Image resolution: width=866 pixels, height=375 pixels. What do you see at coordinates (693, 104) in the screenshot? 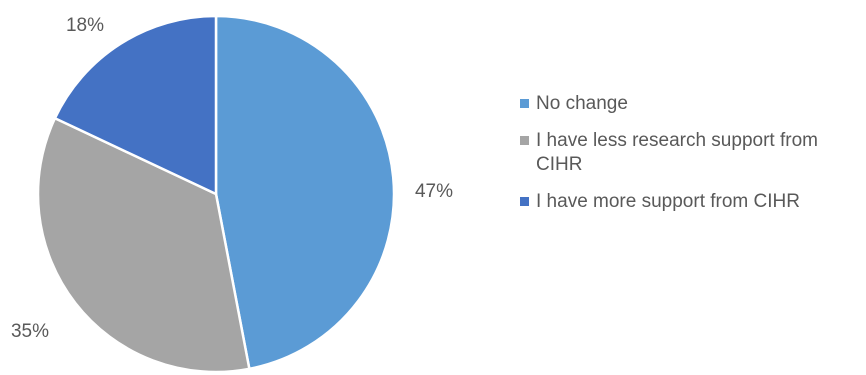
I see `legend-item-no-change: No change` at bounding box center [693, 104].